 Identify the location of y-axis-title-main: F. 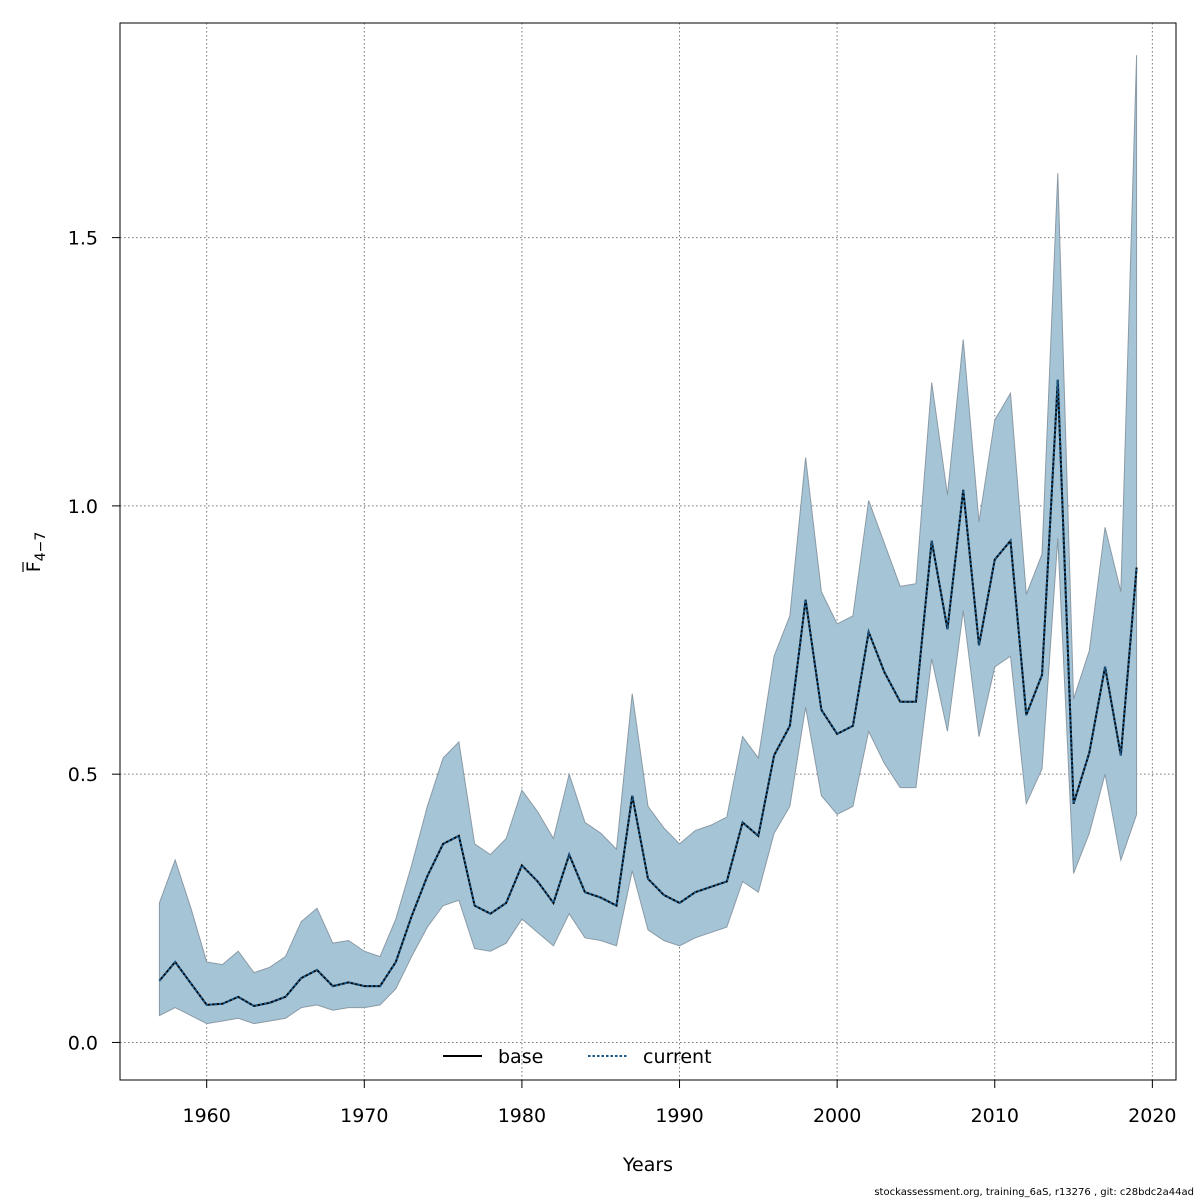
(34, 566).